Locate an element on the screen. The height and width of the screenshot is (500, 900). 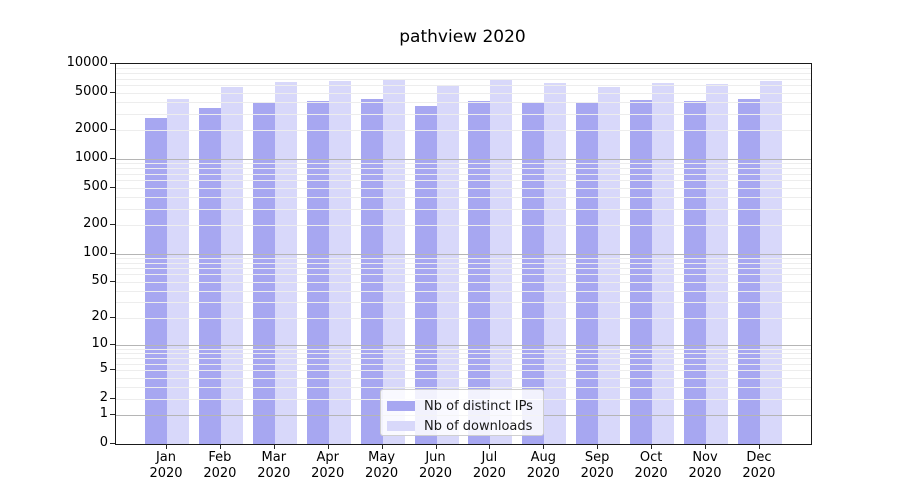
legend-swatch-distinct-ips is located at coordinates (401, 406).